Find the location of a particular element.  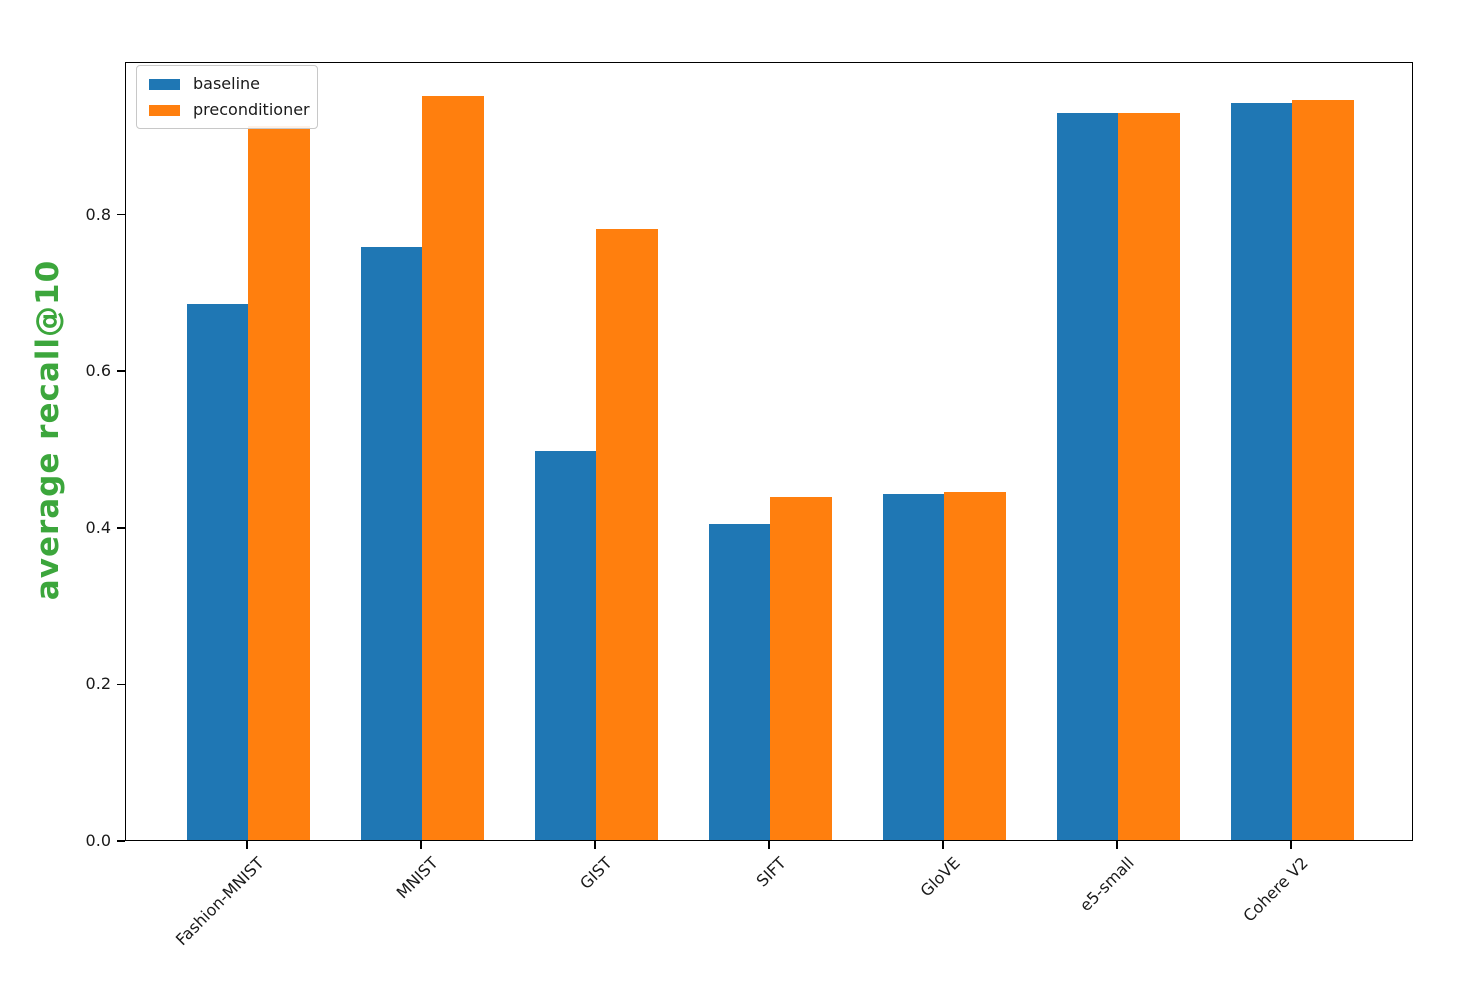

bar-baseline-e5-small is located at coordinates (1087, 476).